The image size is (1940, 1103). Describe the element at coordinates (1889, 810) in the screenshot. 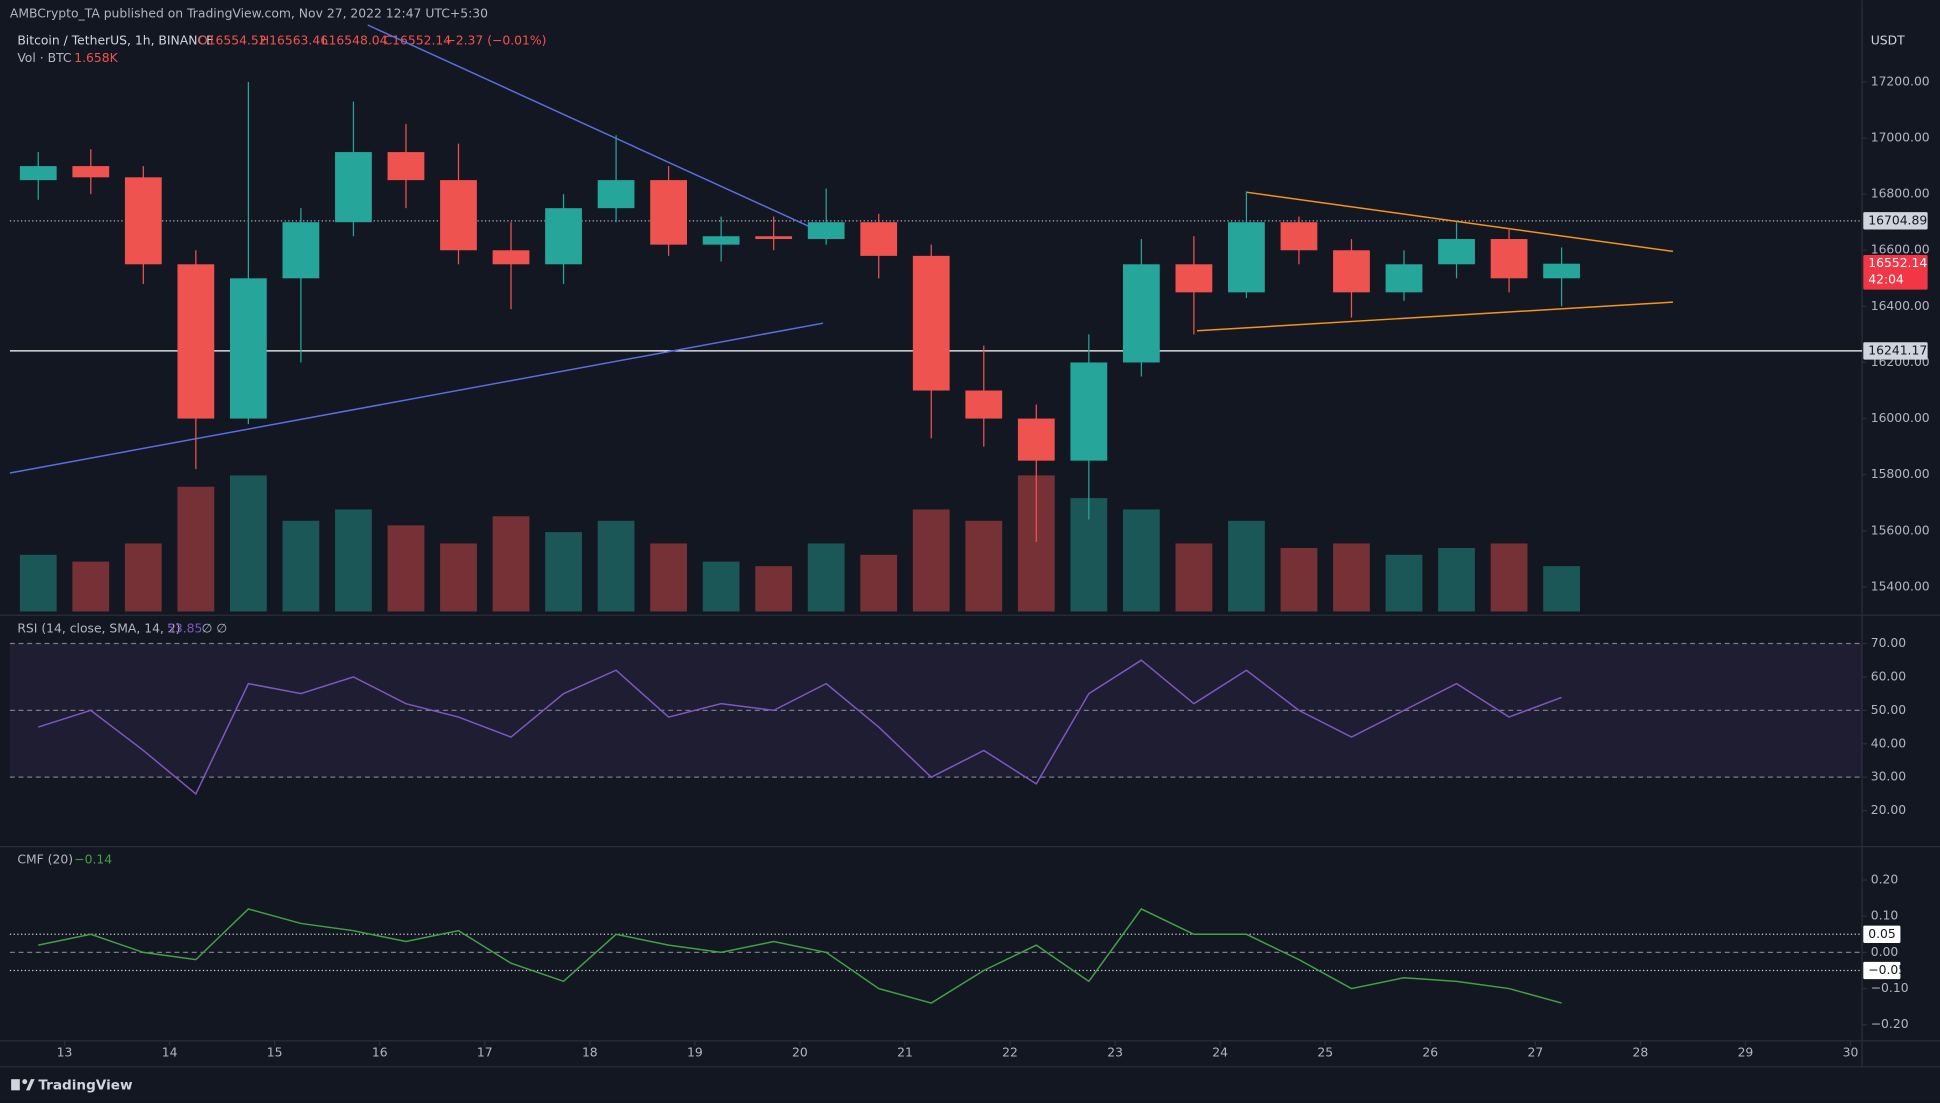

I see `y-tick-label: 20.00` at that location.